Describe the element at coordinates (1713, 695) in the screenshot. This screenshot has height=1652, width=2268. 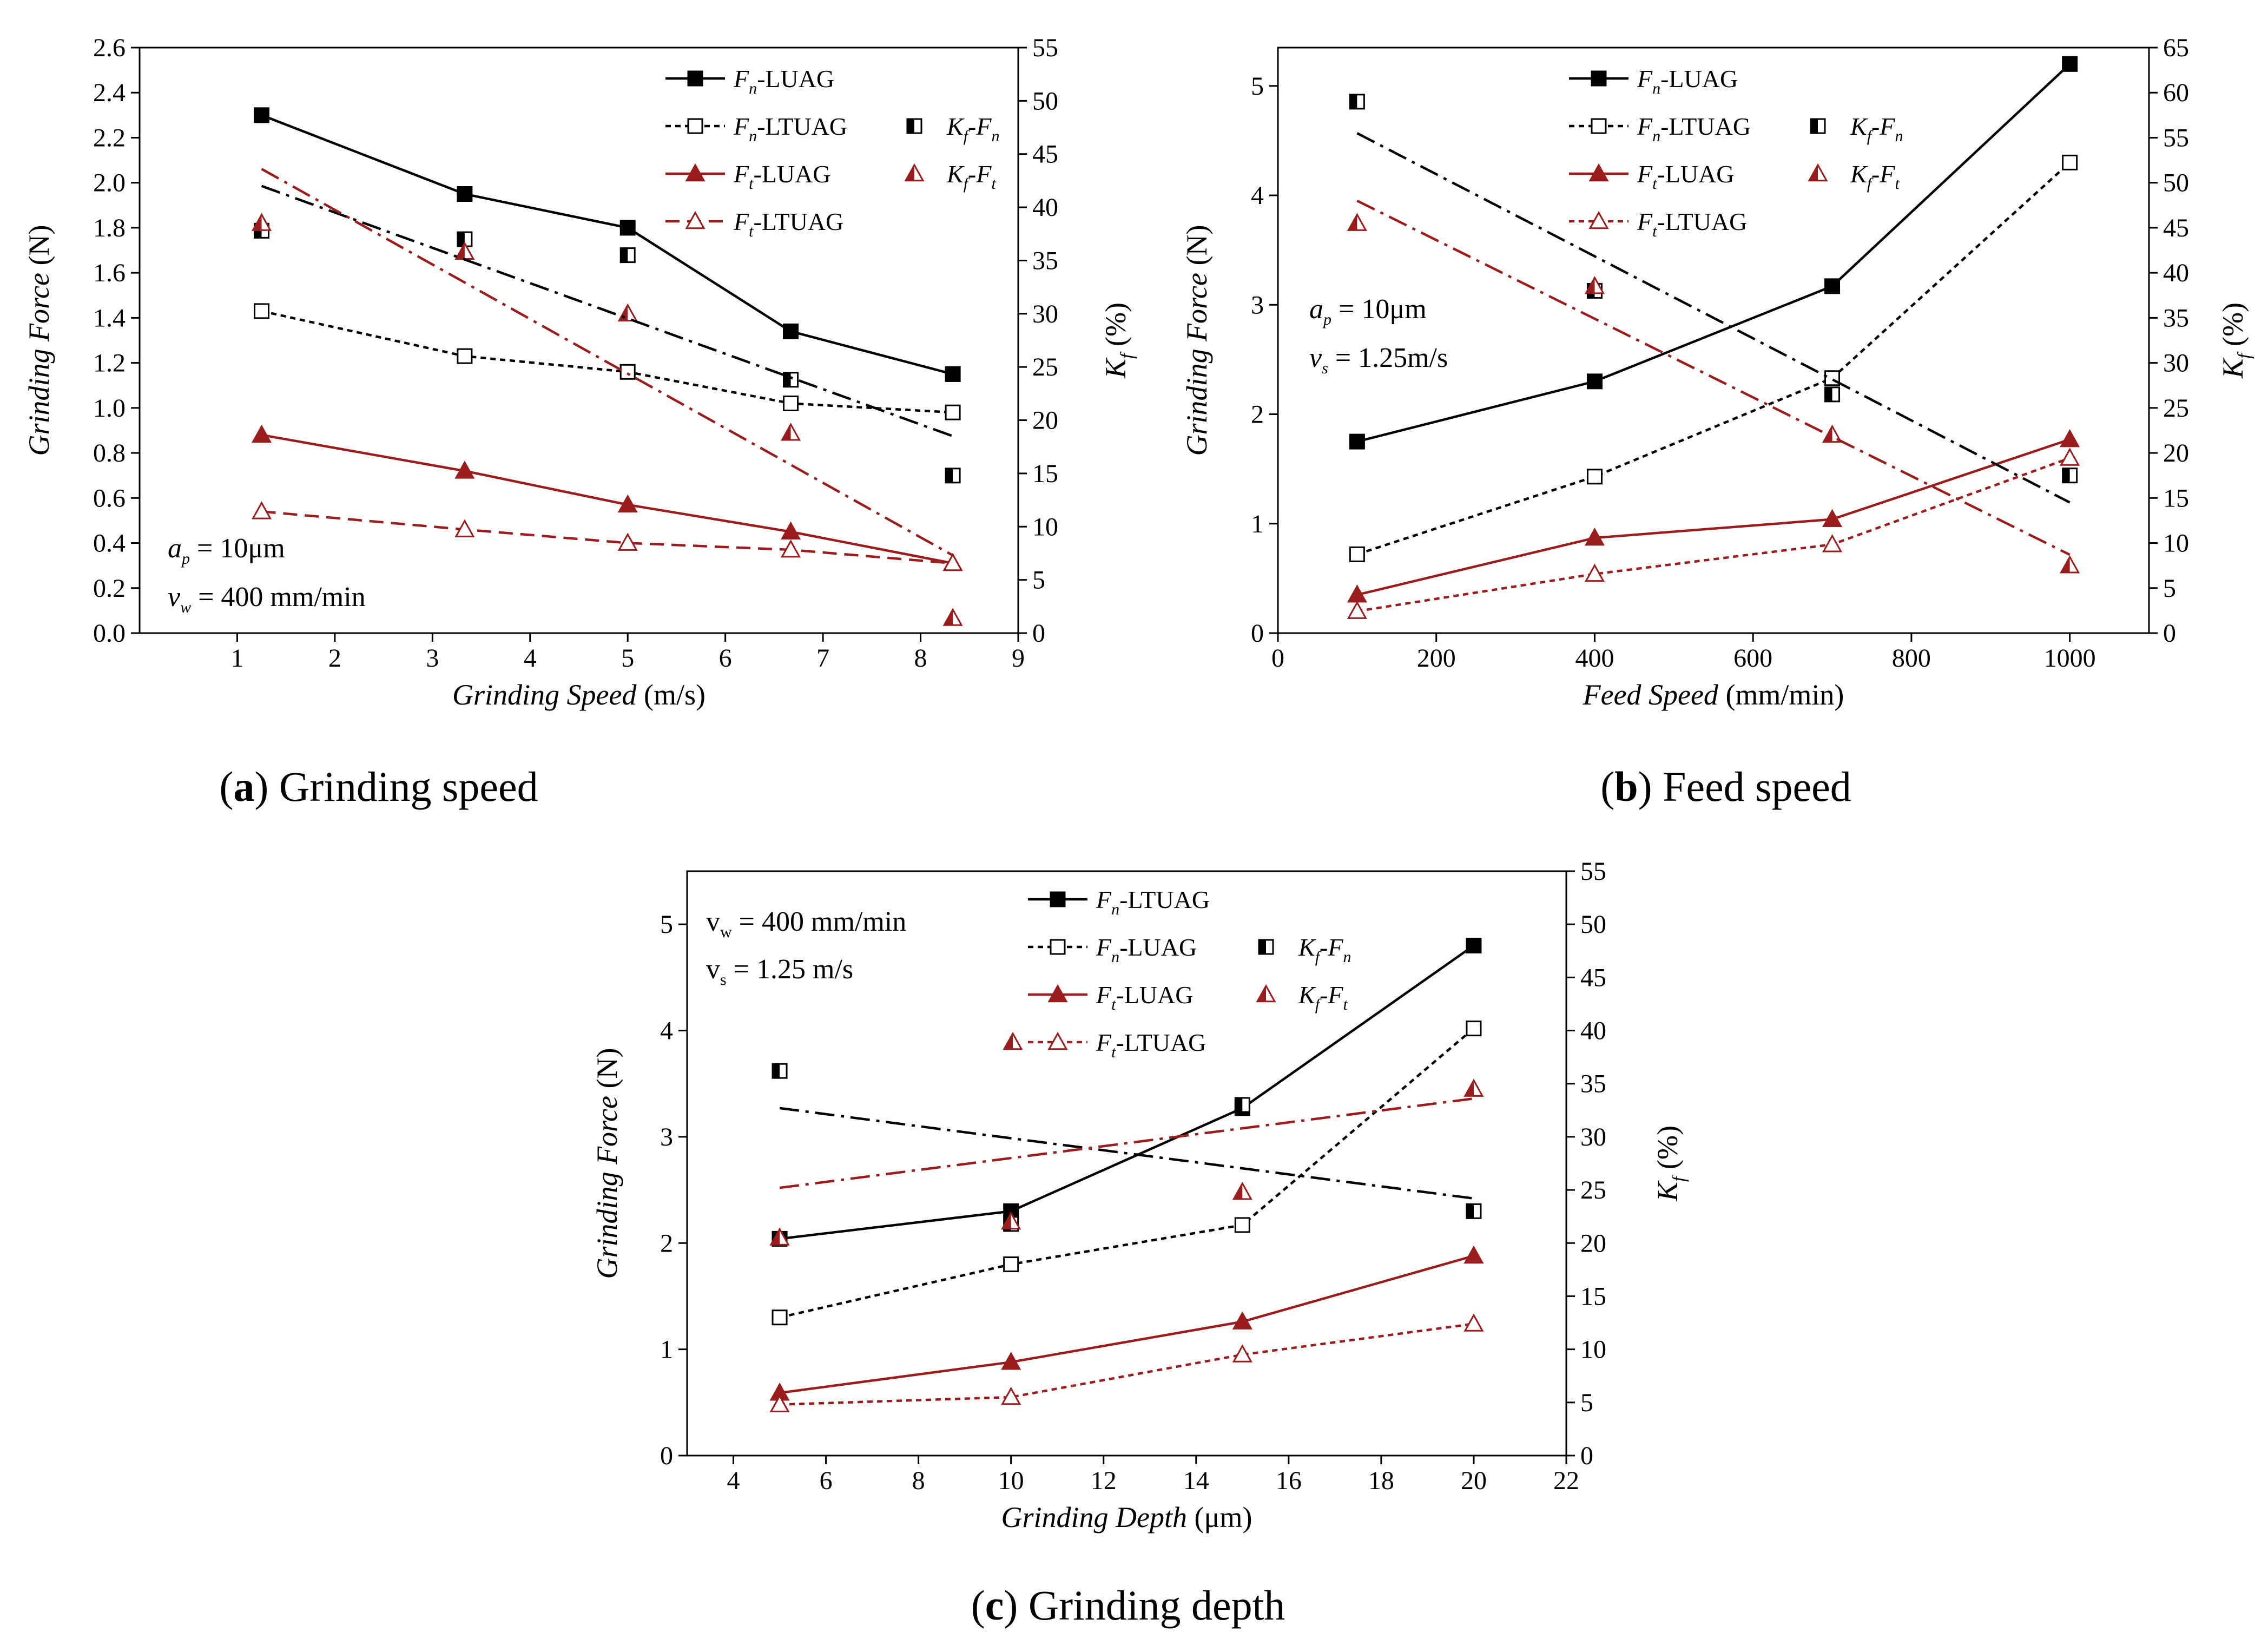
I see `x-axis-label: Feed Speed (mm/min)` at that location.